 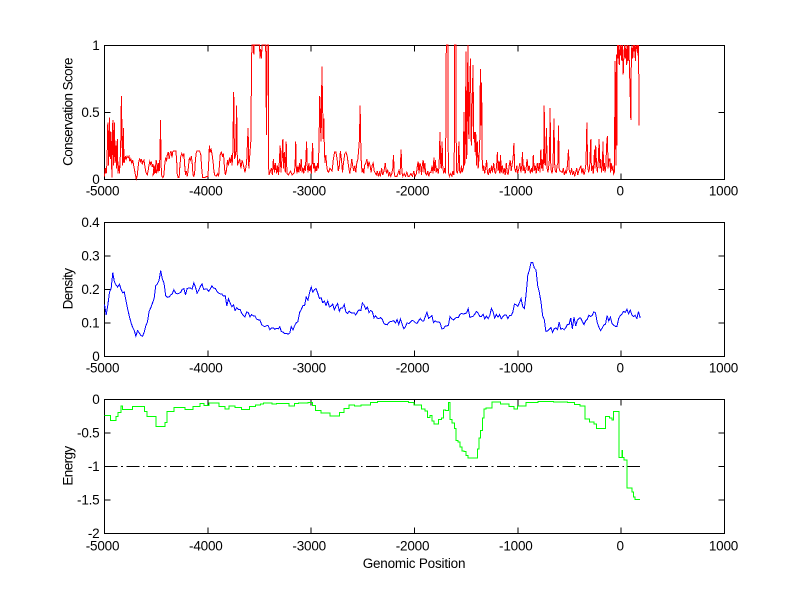 I want to click on svg-text: 1, so click(x=95, y=45).